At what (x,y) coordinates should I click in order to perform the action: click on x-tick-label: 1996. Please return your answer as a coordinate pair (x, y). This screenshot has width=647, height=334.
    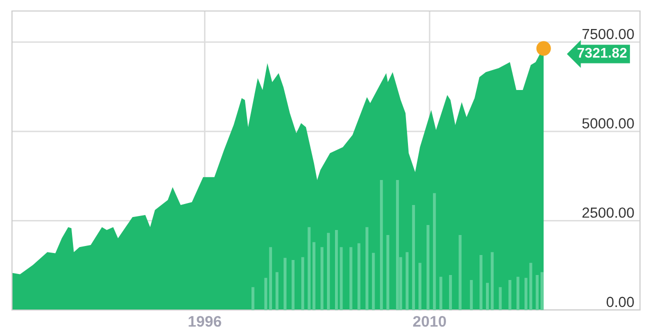
    Looking at the image, I should click on (205, 321).